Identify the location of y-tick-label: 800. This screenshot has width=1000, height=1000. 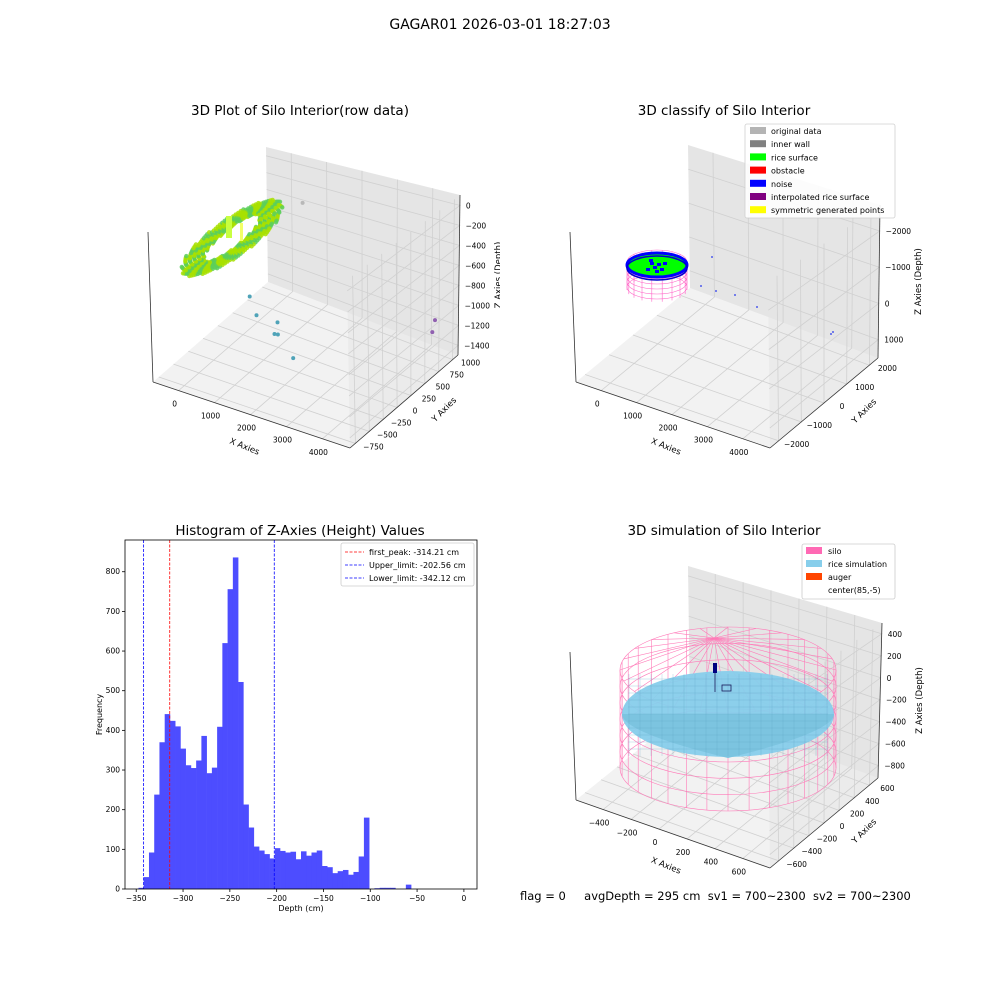
(113, 571).